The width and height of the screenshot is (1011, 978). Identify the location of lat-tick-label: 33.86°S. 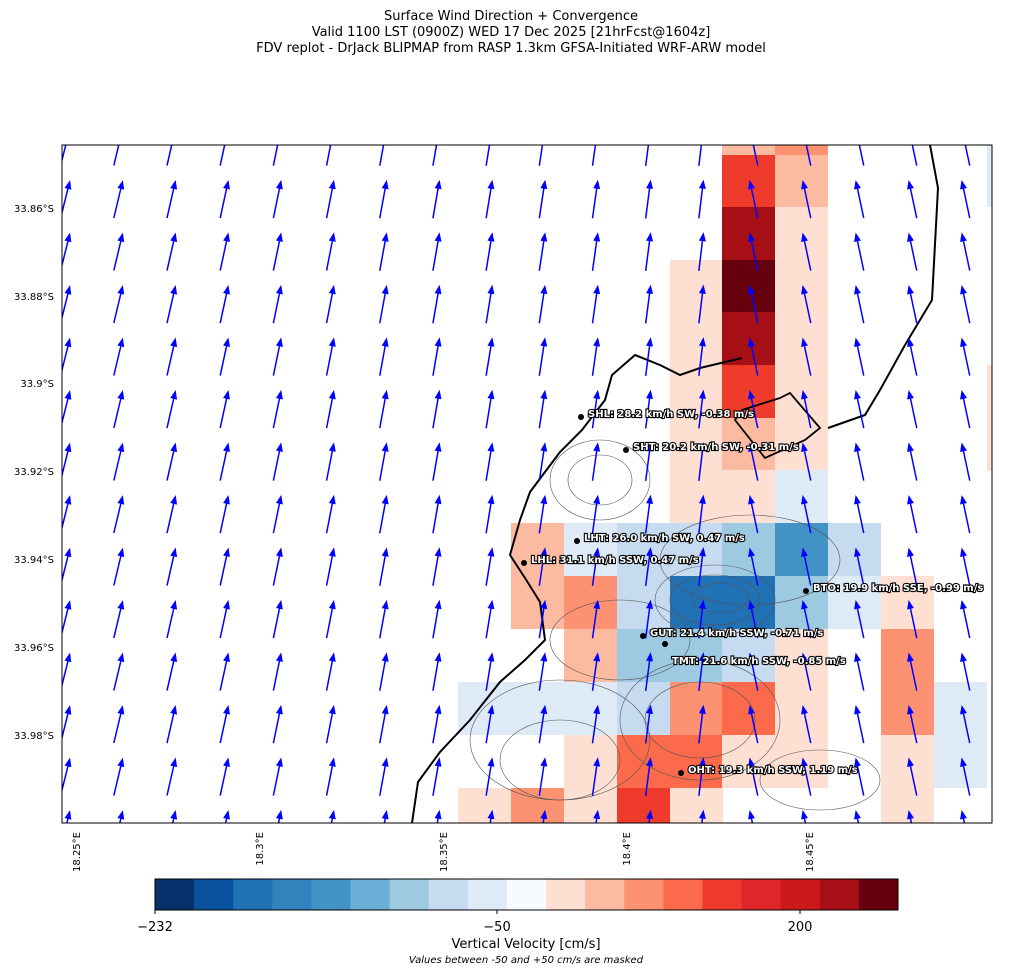
(34, 209).